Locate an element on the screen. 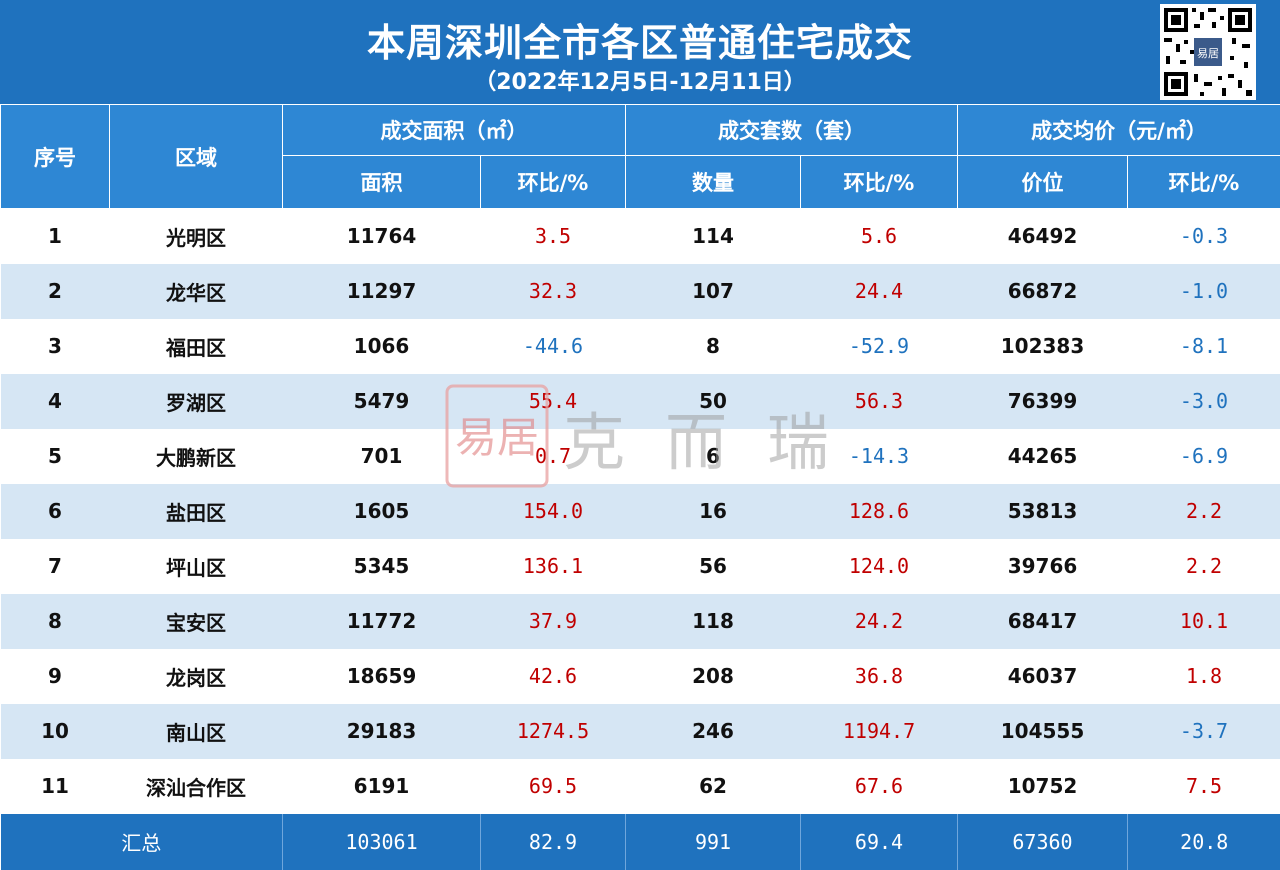 This screenshot has width=1280, height=870. header-price-mom: 环比/% is located at coordinates (1203, 182).